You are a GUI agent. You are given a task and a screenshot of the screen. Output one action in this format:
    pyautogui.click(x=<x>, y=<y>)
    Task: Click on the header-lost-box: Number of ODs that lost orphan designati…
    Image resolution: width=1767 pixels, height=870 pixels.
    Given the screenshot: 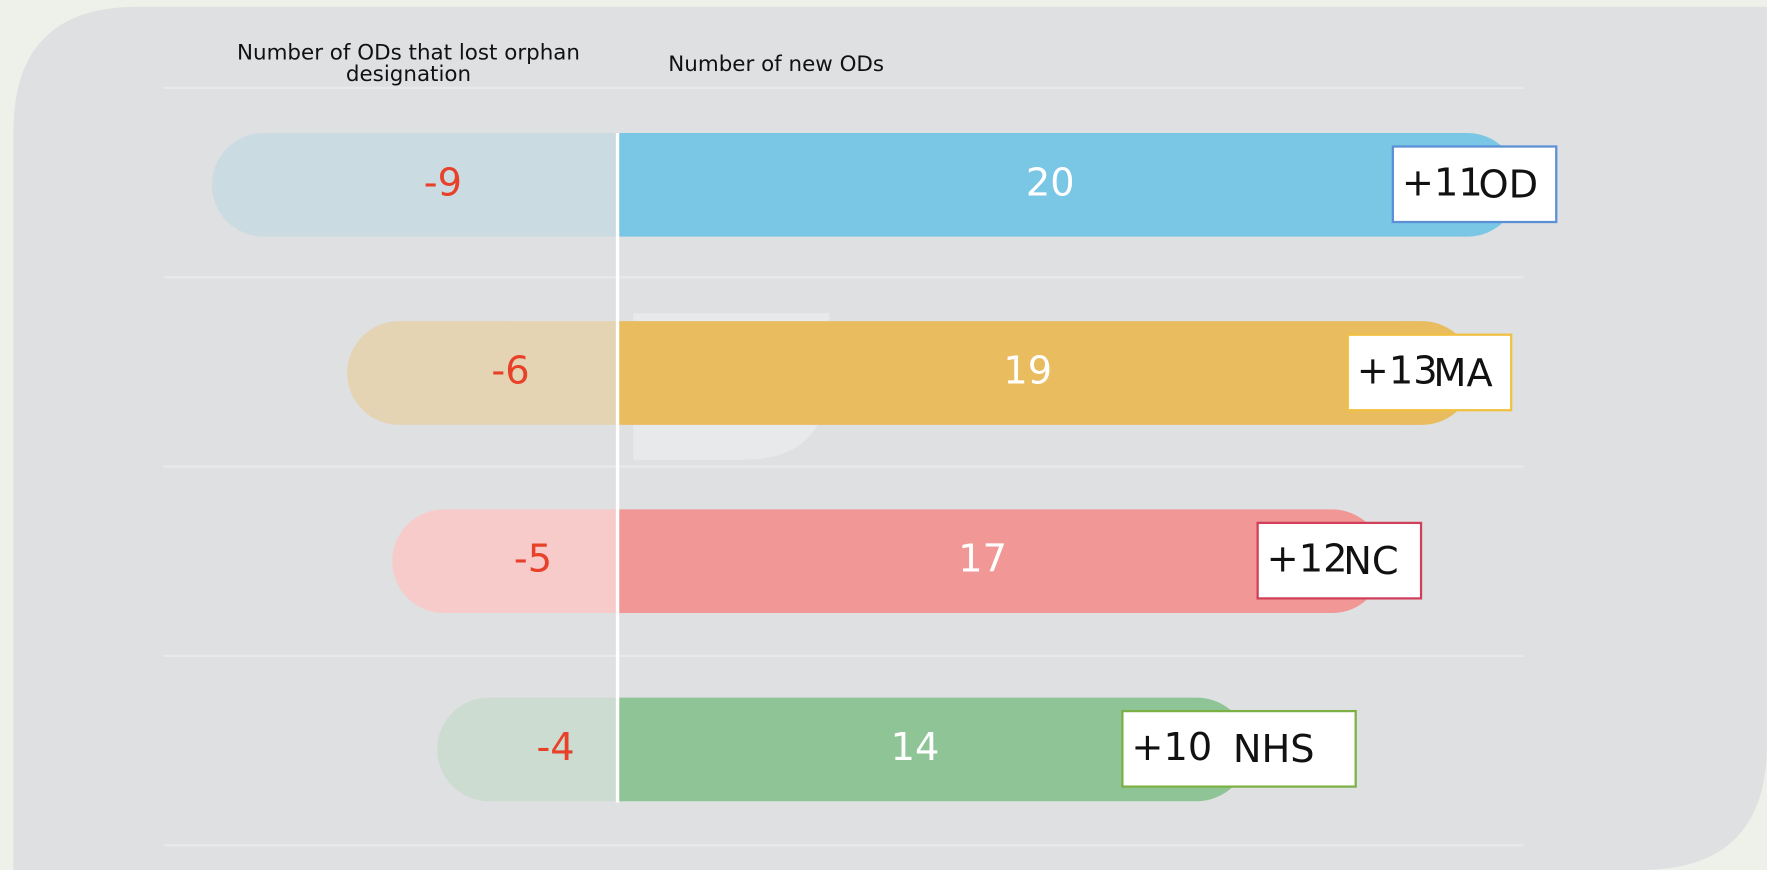 What is the action you would take?
    pyautogui.click(x=408, y=64)
    